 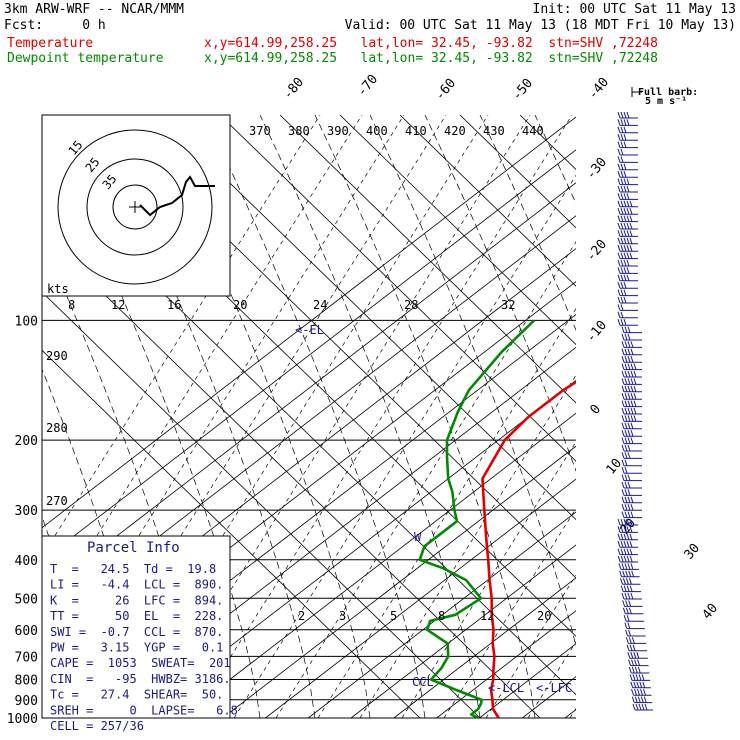 What do you see at coordinates (55, 25) in the screenshot?
I see `forecast-hour: Fcst: 0 h` at bounding box center [55, 25].